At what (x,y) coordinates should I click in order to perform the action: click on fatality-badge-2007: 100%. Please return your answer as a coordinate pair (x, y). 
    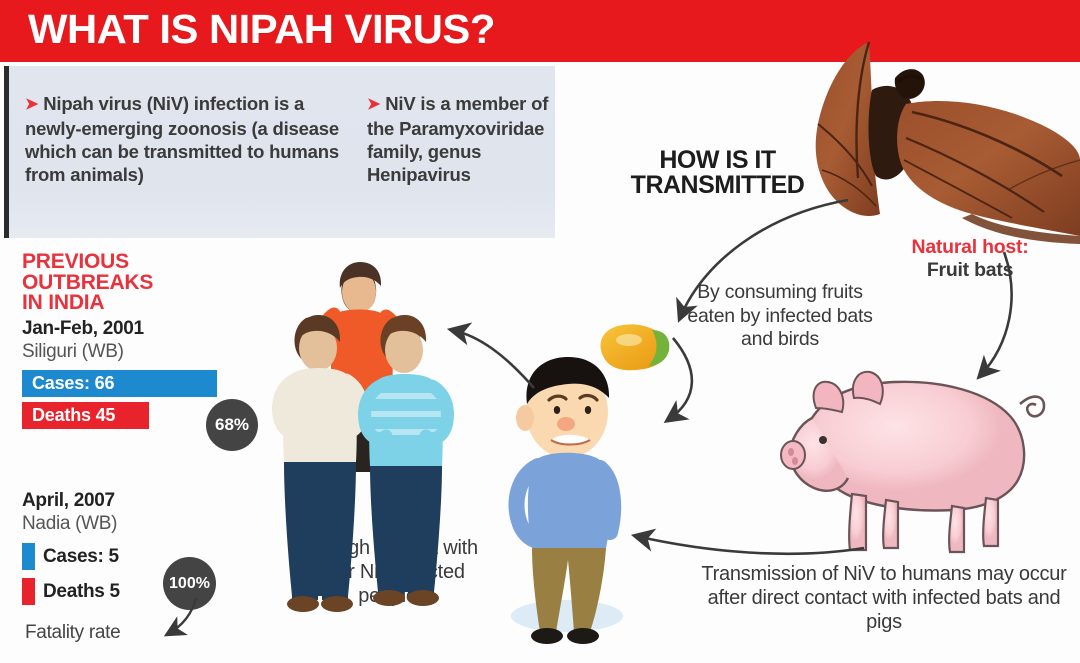
    Looking at the image, I should click on (189, 583).